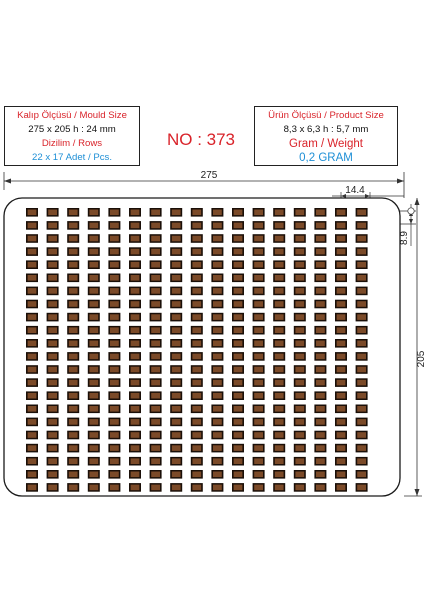 The image size is (424, 600). Describe the element at coordinates (326, 158) in the screenshot. I see `weight-value: 0,2 GRAM` at that location.